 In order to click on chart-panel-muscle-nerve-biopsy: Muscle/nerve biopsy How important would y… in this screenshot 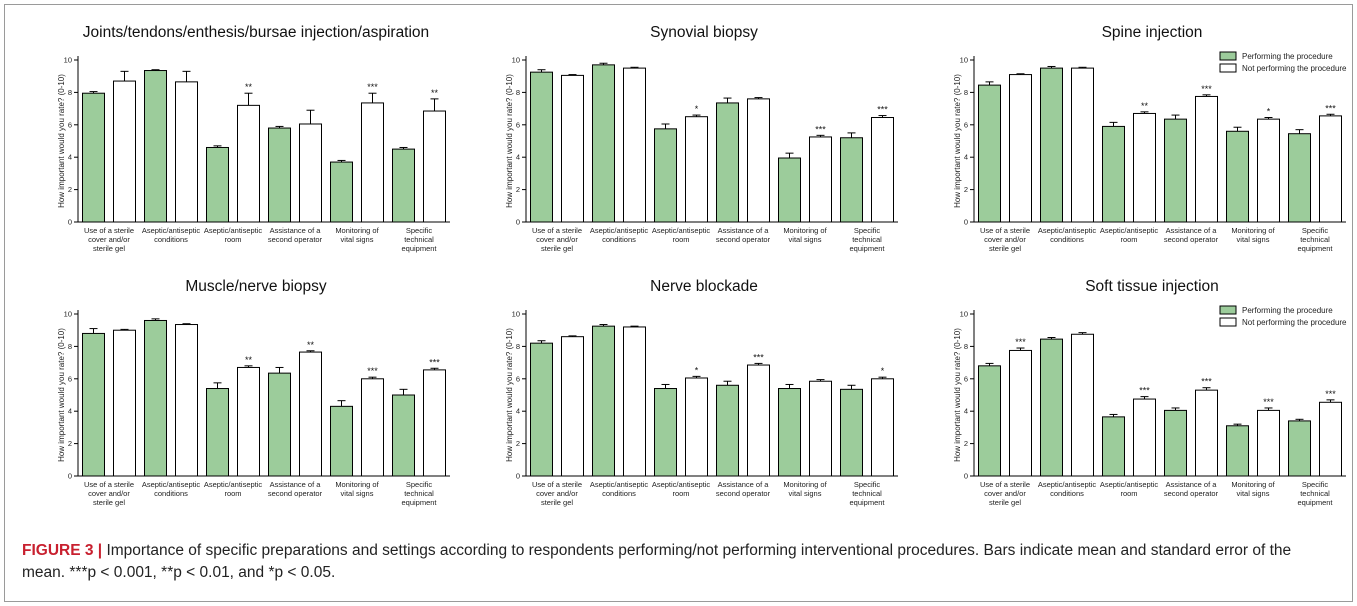, I will do `click(234, 391)`.